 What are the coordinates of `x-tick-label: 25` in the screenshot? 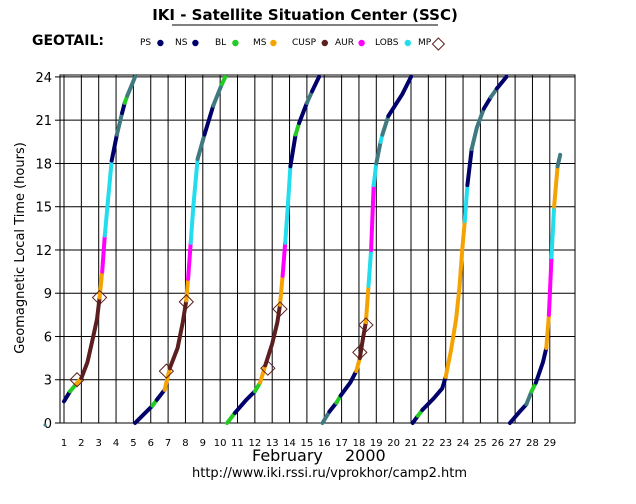 It's located at (480, 443).